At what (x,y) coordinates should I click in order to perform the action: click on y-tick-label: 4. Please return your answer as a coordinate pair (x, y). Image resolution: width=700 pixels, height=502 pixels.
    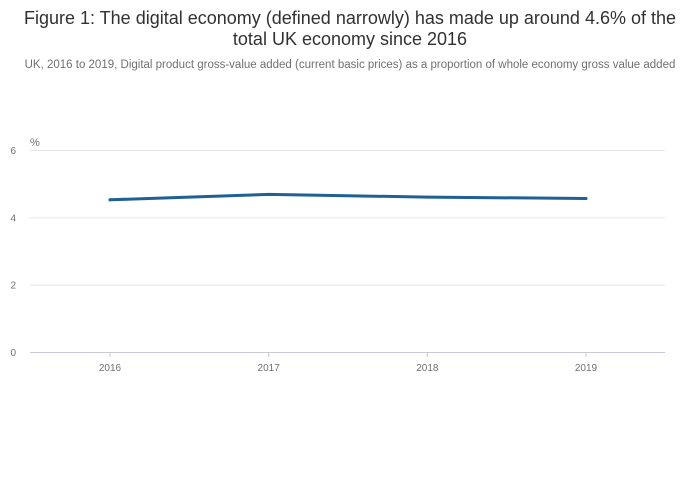
    Looking at the image, I should click on (13, 218).